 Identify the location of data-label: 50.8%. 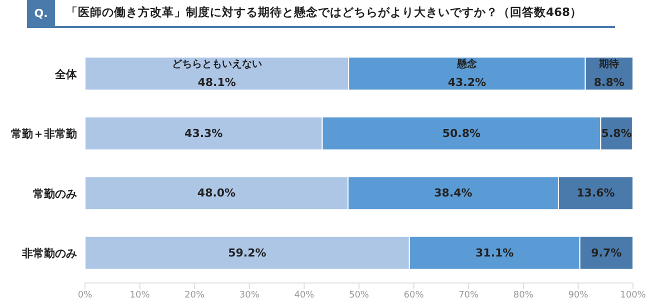
(461, 133).